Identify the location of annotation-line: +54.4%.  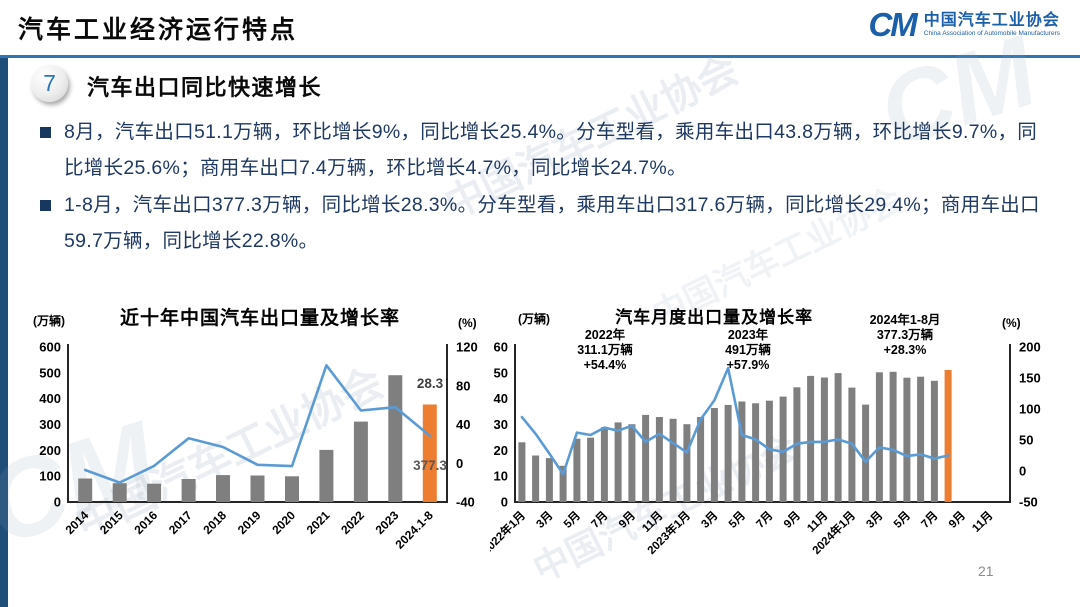
(605, 365).